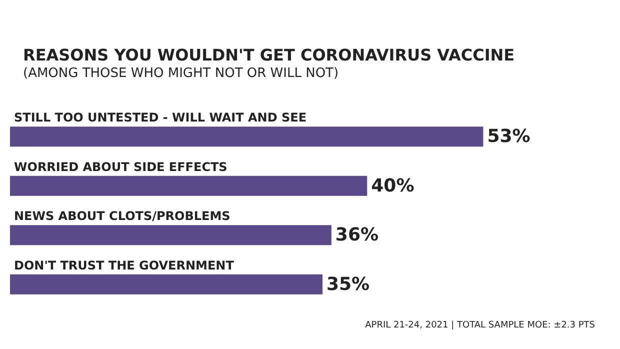 Image resolution: width=620 pixels, height=349 pixels. What do you see at coordinates (269, 55) in the screenshot?
I see `chart-title: REASONS YOU WOULDN'T GET CORONAVIRUS VACCINE` at bounding box center [269, 55].